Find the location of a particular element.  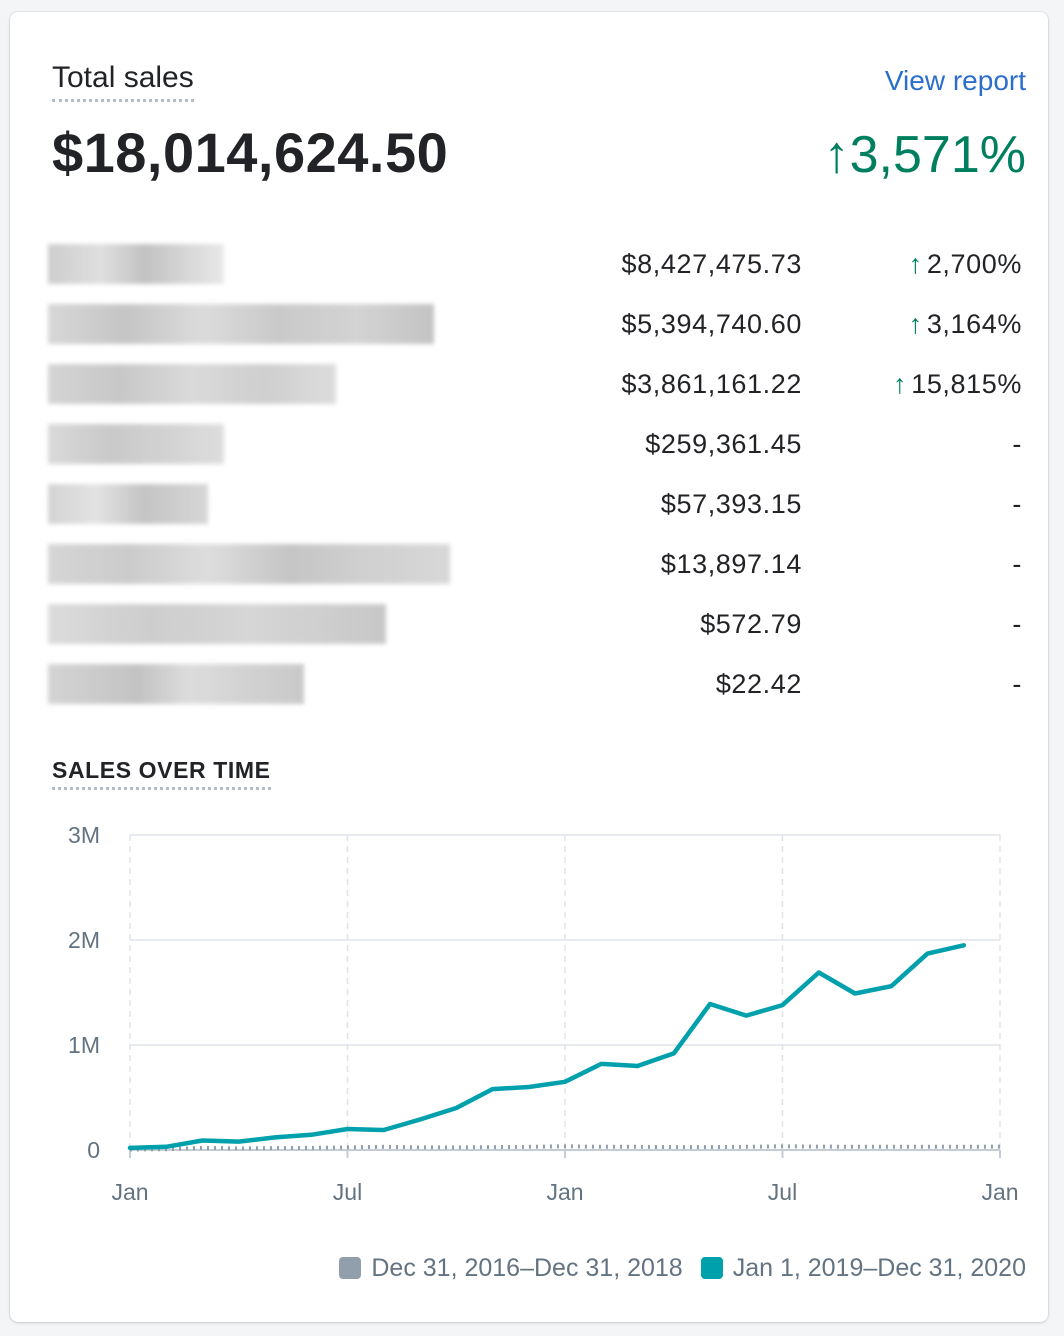

y-tick-label: 3M is located at coordinates (84, 835).